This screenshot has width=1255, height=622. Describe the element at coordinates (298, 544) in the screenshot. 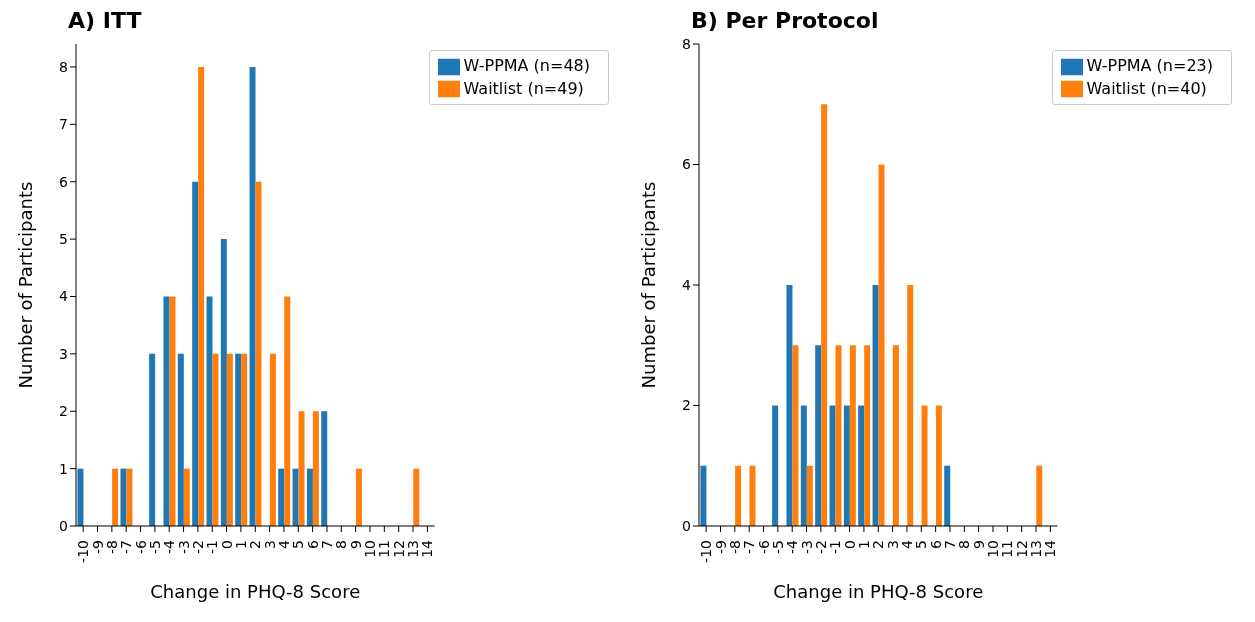

I see `x-tick-label: 5` at that location.